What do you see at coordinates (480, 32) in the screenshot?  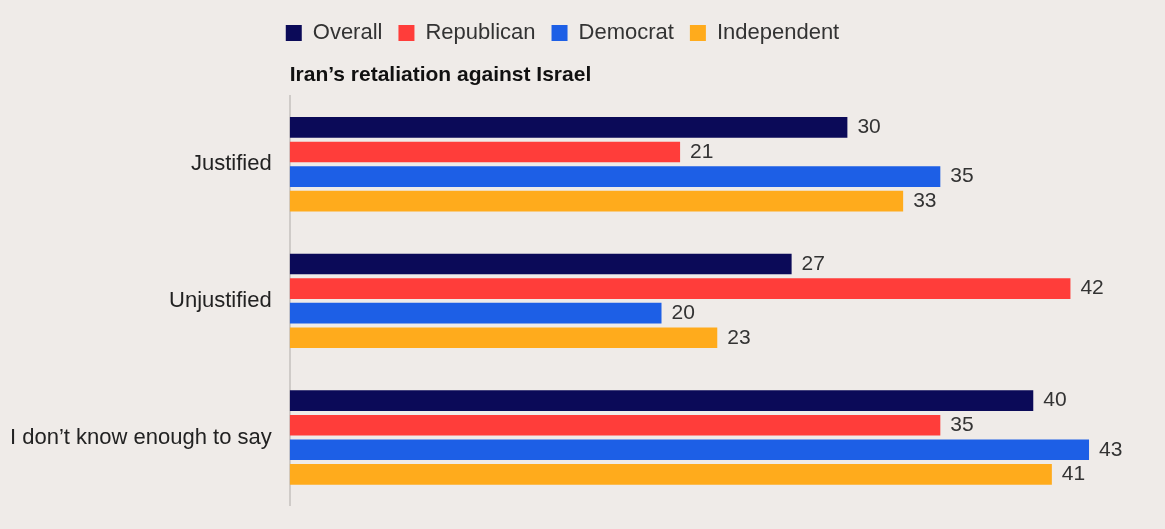 I see `legend-label: Republican` at bounding box center [480, 32].